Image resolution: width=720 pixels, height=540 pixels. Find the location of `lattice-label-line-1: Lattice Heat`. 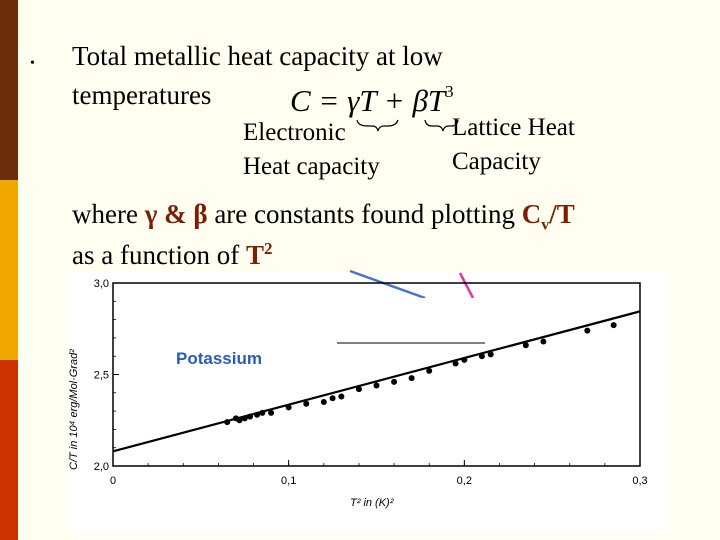

lattice-label-line-1: Lattice Heat is located at coordinates (513, 127).